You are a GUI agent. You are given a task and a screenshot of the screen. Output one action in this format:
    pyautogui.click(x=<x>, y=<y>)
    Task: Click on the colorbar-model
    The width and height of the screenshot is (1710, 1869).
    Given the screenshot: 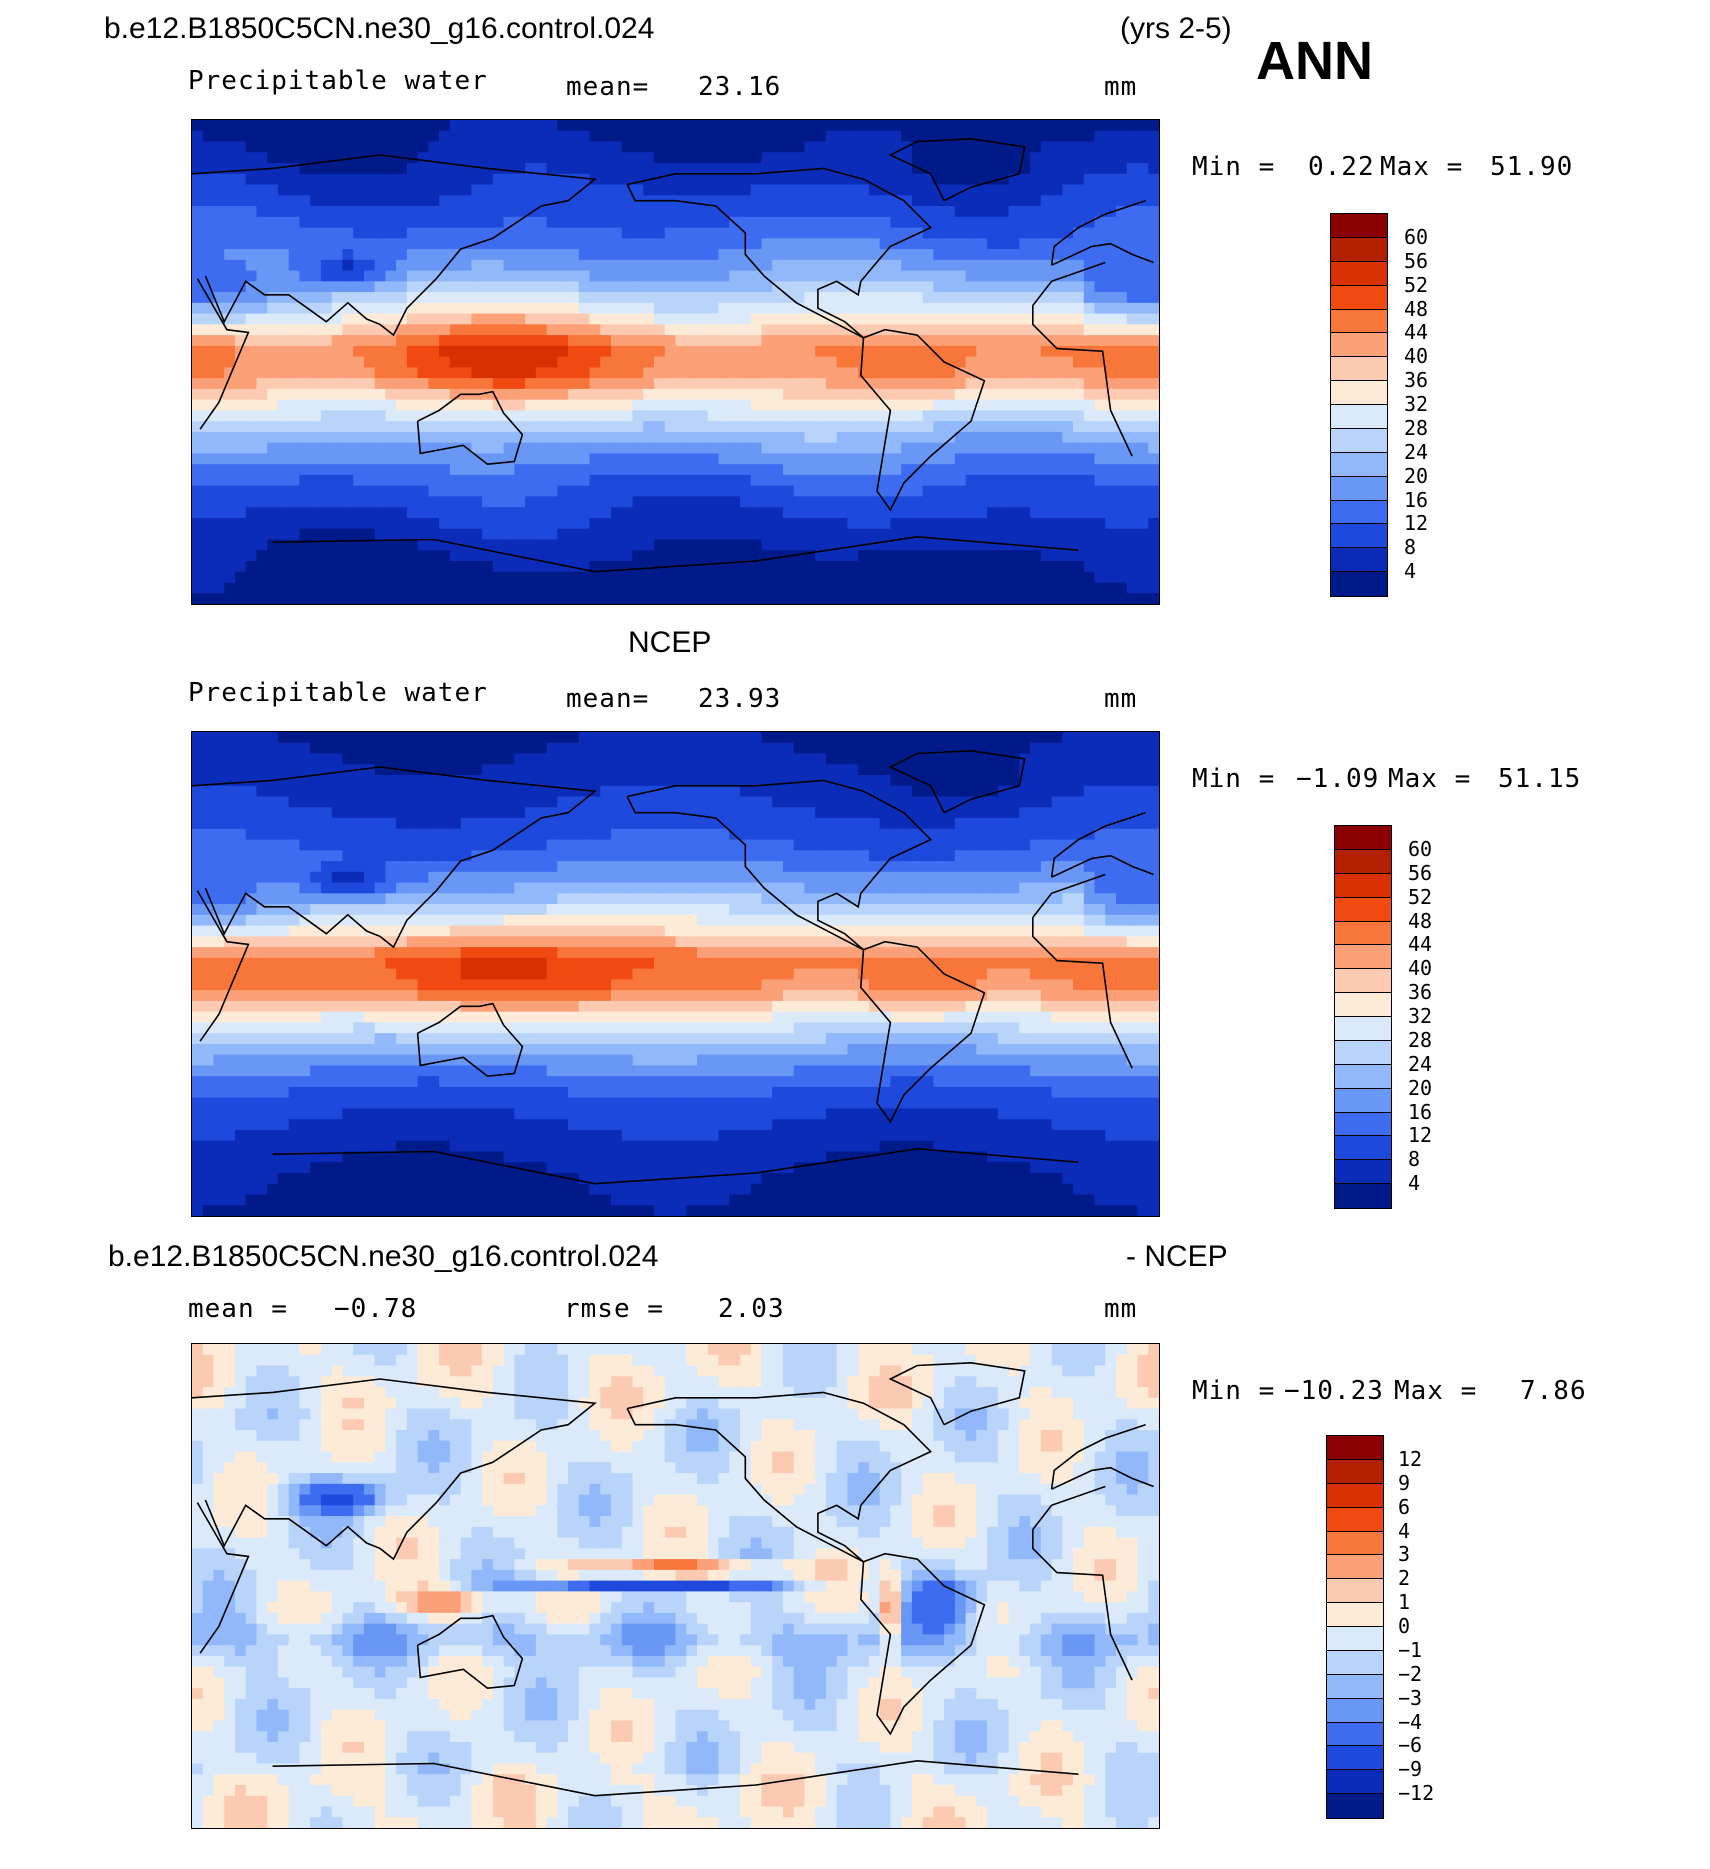 What is the action you would take?
    pyautogui.click(x=1359, y=405)
    